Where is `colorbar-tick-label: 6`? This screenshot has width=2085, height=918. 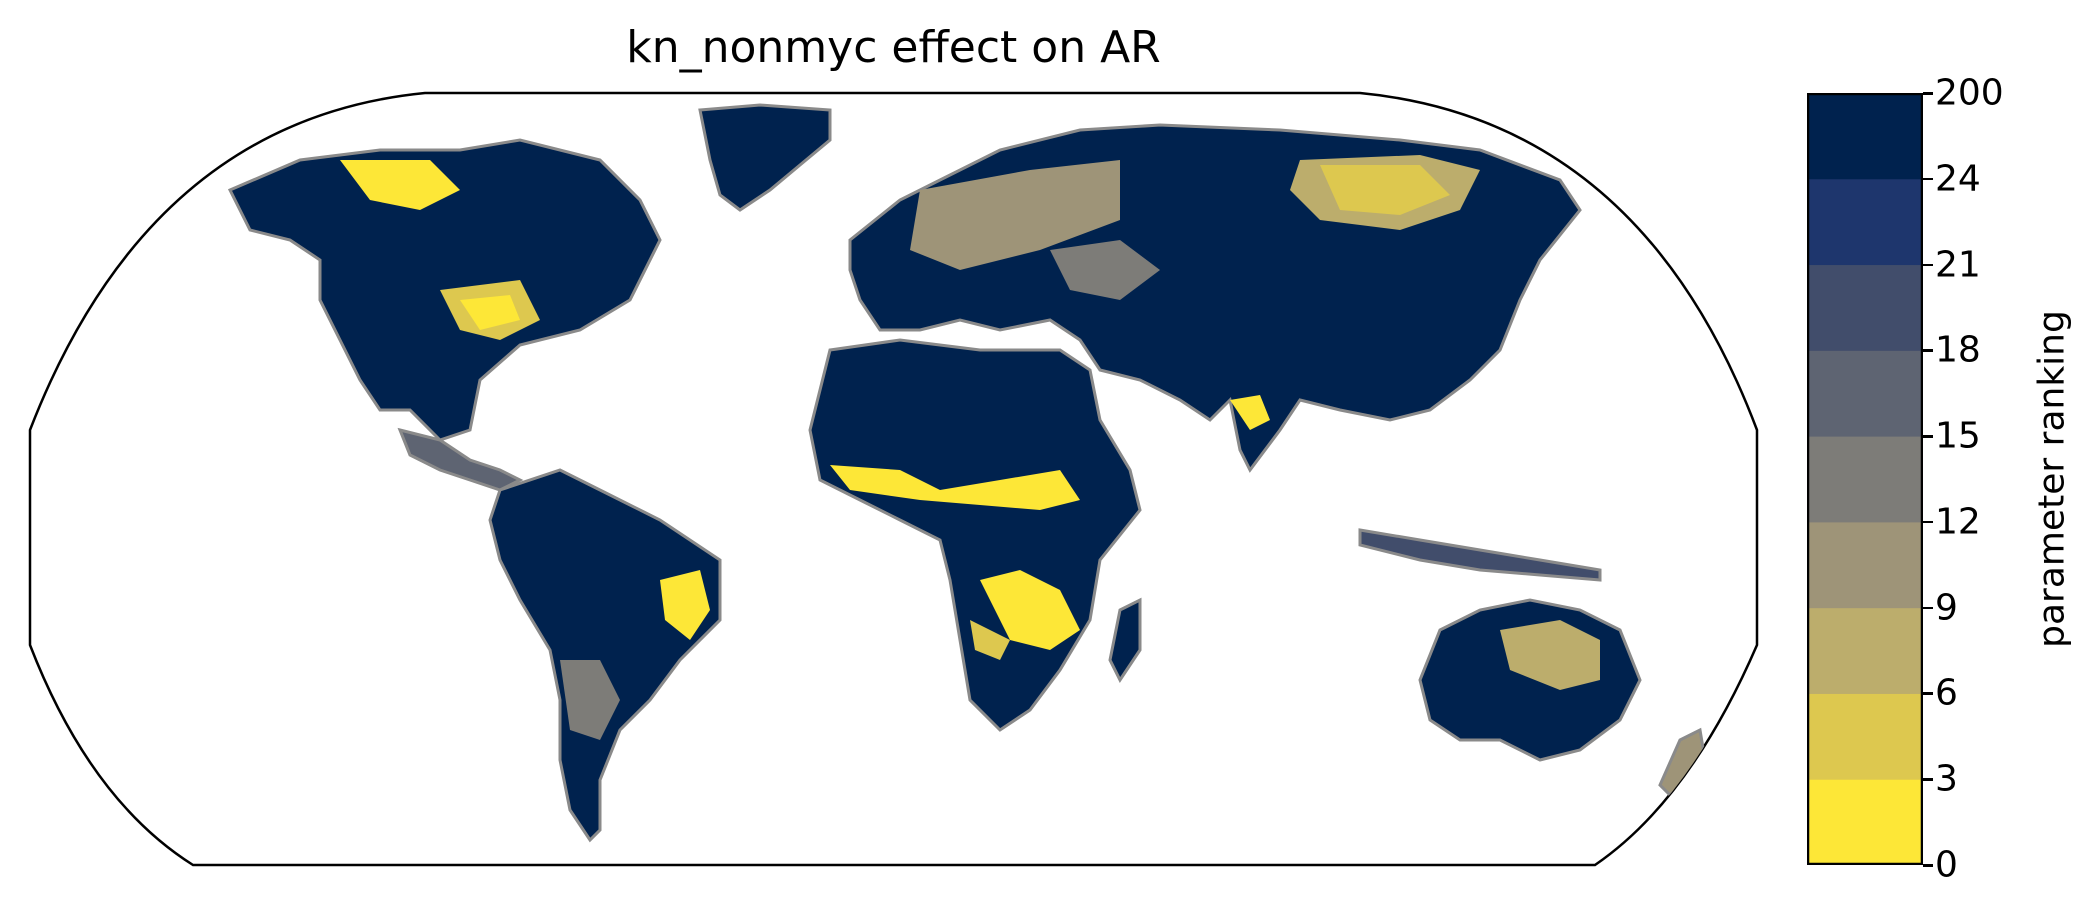 colorbar-tick-label: 6 is located at coordinates (1946, 693).